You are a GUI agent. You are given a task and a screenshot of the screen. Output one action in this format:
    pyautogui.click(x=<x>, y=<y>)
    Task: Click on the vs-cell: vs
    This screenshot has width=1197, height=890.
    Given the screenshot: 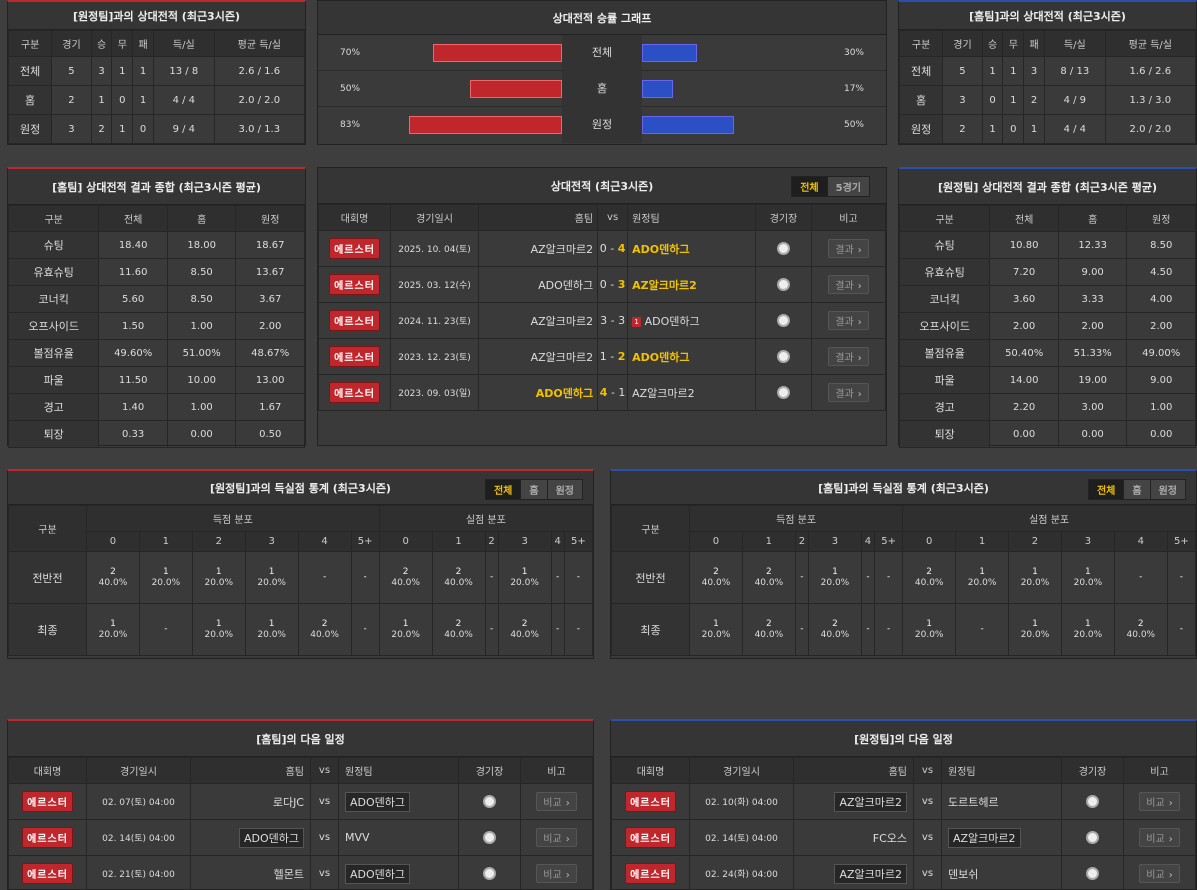 What is the action you would take?
    pyautogui.click(x=324, y=801)
    